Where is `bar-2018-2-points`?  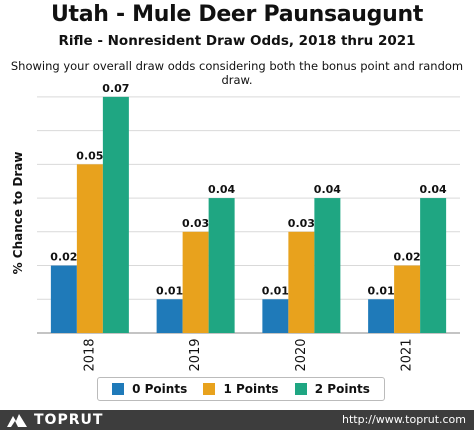
bar-2018-2-points is located at coordinates (115, 214).